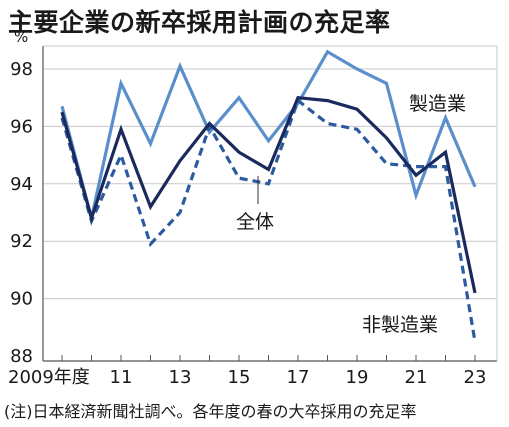 The image size is (509, 427). I want to click on y-tick-label: 88, so click(21, 356).